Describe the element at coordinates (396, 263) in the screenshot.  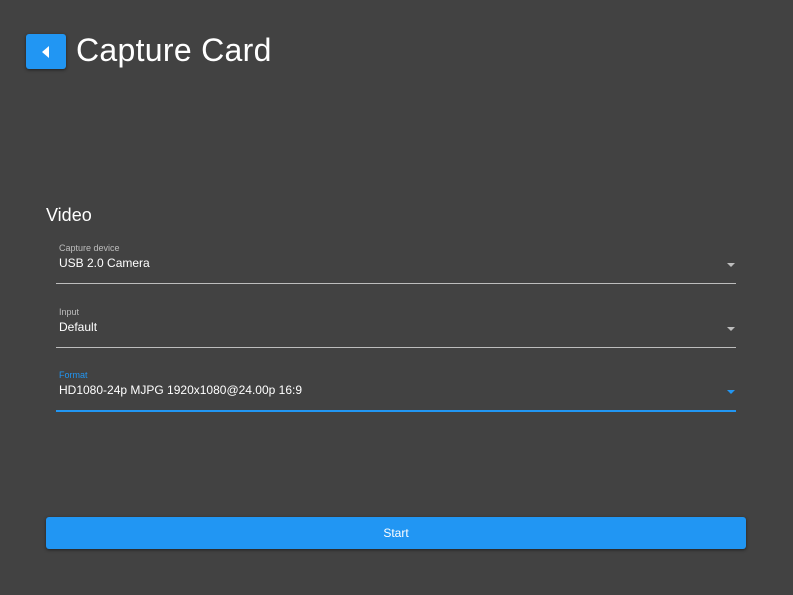
I see `capture-device-select: Capture device USB 2.0 Camera` at that location.